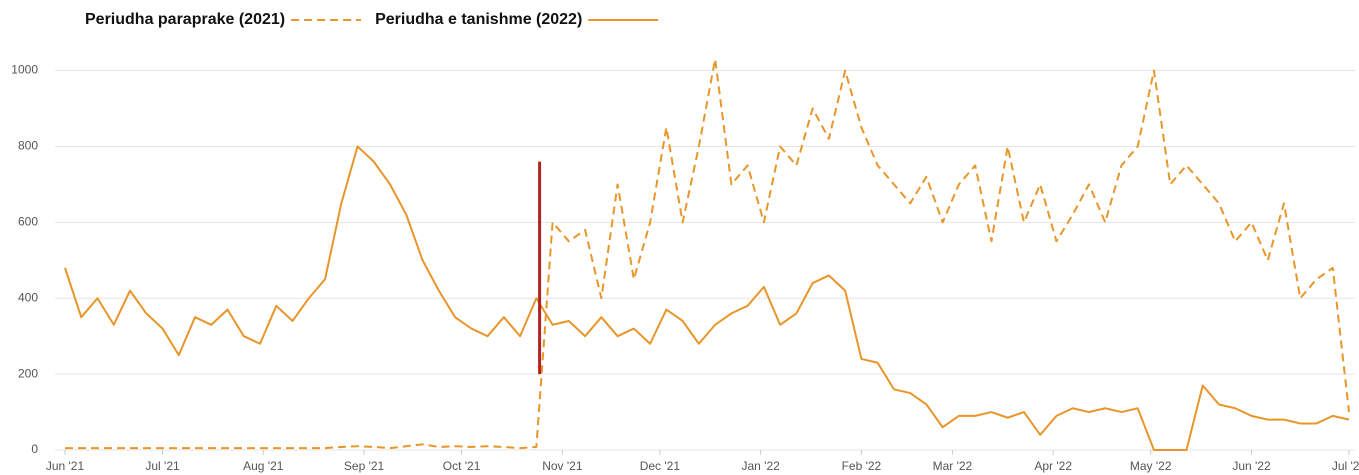  What do you see at coordinates (28, 373) in the screenshot?
I see `y-tick-label: 200` at bounding box center [28, 373].